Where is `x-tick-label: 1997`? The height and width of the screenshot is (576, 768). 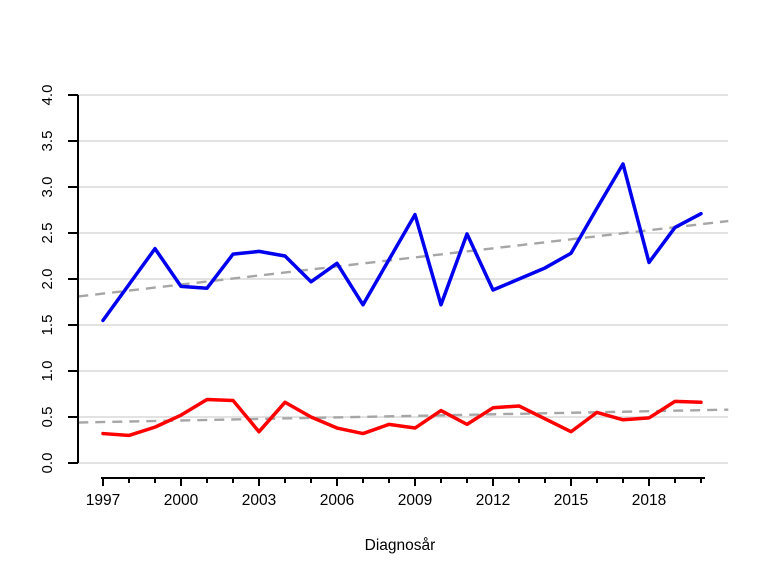
x-tick-label: 1997 is located at coordinates (103, 500).